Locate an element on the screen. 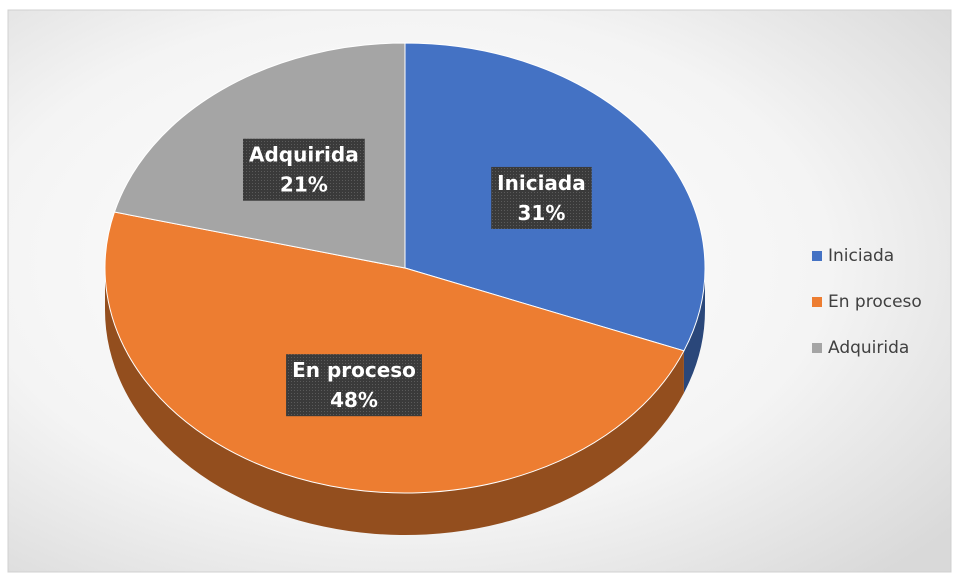  data-label-value: 31% is located at coordinates (542, 213).